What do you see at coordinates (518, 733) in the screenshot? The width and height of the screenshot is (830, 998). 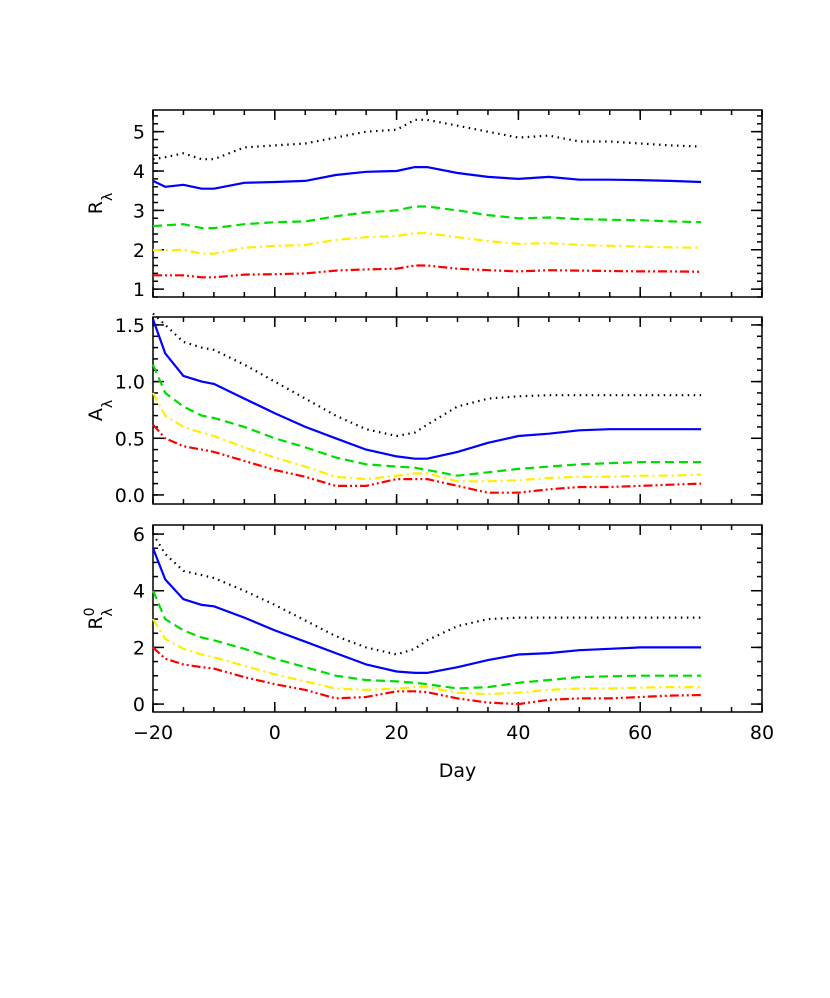 I see `x-tick-label: 40` at bounding box center [518, 733].